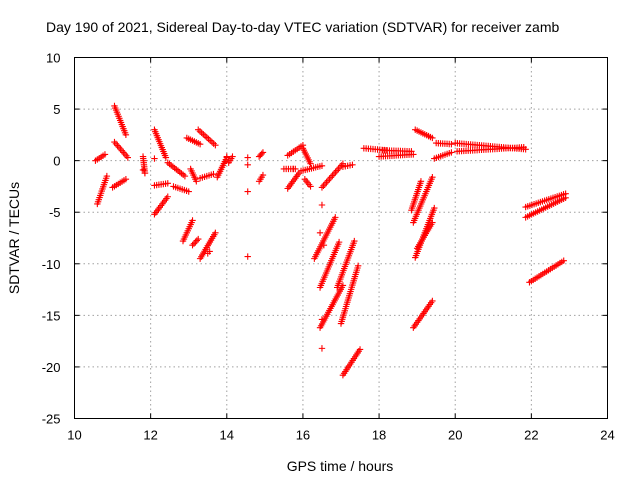 Image resolution: width=640 pixels, height=480 pixels. Describe the element at coordinates (531, 435) in the screenshot. I see `x-tick-label: 22` at that location.